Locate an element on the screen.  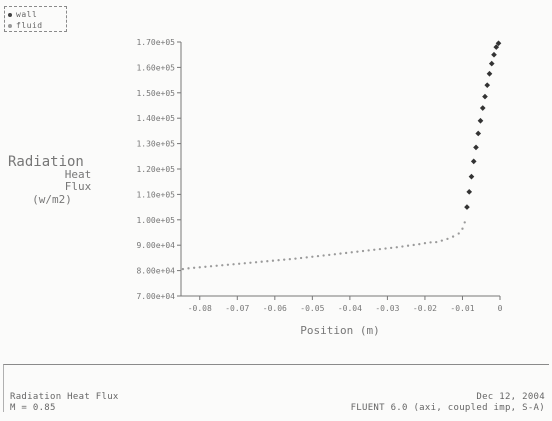
x-tick-label: 0 is located at coordinates (500, 308).